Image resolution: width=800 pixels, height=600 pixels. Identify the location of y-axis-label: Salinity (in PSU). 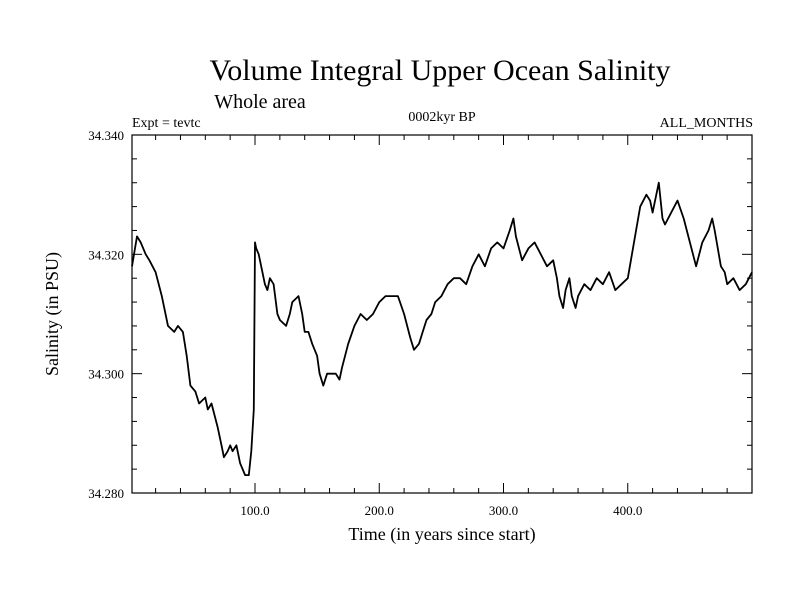
(52, 314).